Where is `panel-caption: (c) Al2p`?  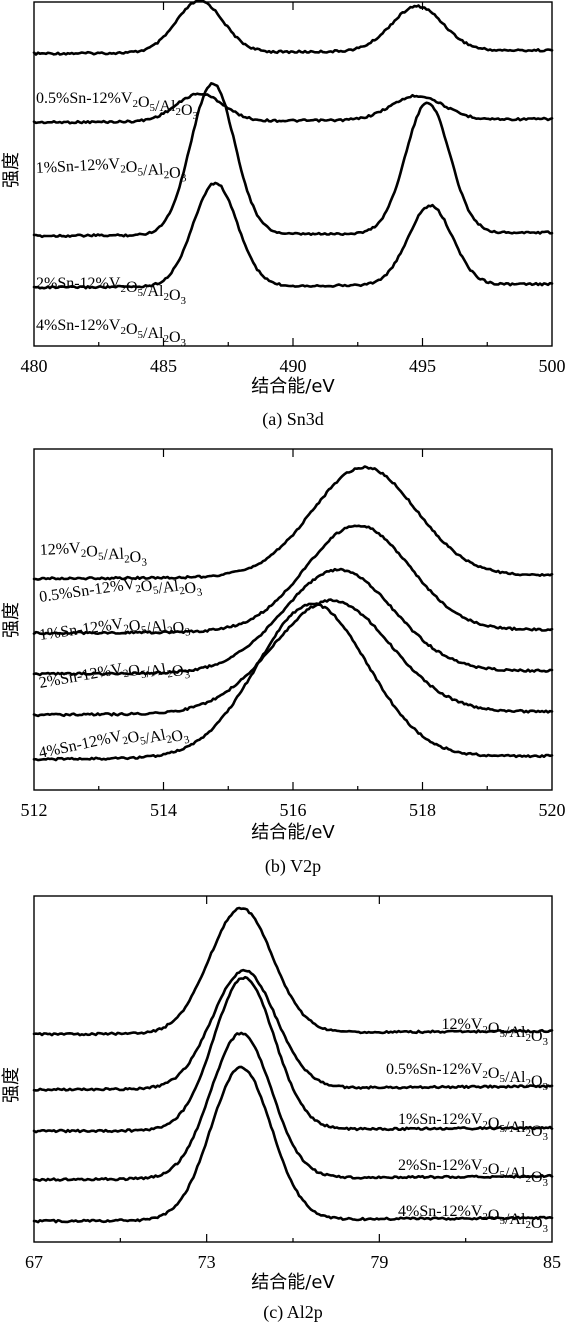
panel-caption: (c) Al2p is located at coordinates (292, 1312).